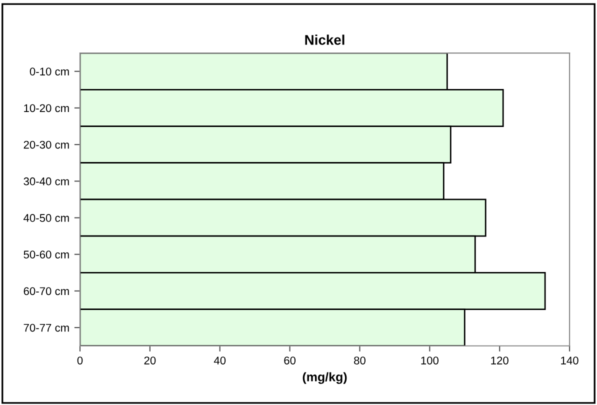  I want to click on y-tick-label: 60-70 cm, so click(46, 291).